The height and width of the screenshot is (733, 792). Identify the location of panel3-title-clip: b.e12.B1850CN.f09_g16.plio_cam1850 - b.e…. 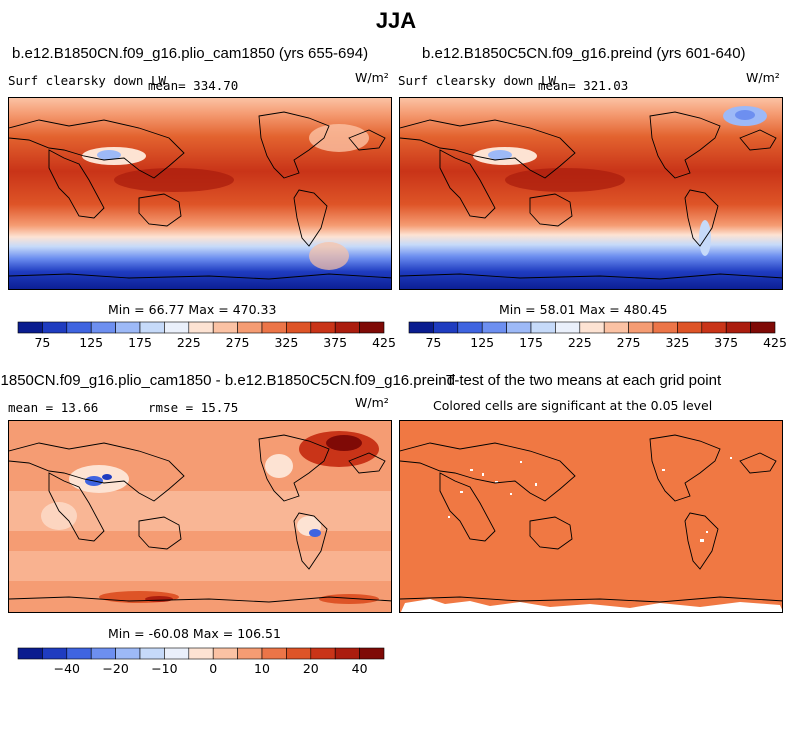
(227, 380).